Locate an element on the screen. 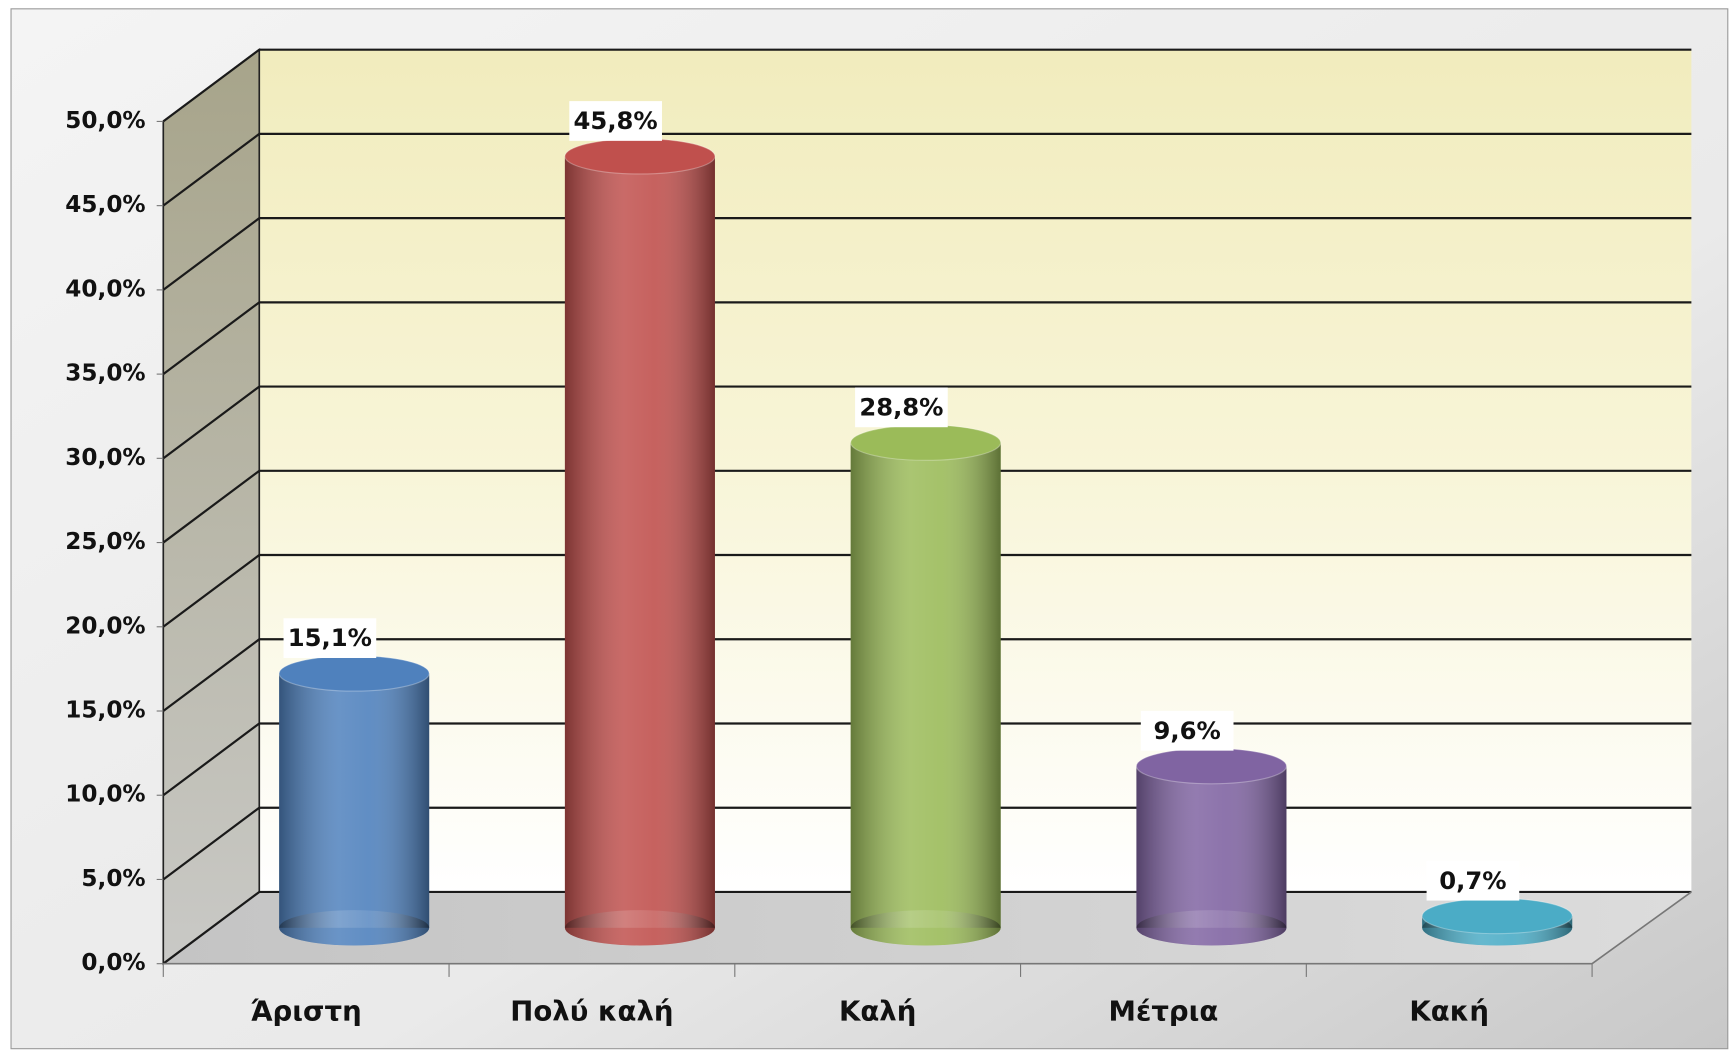  x-tick-label: Μέτρια is located at coordinates (1164, 1010).